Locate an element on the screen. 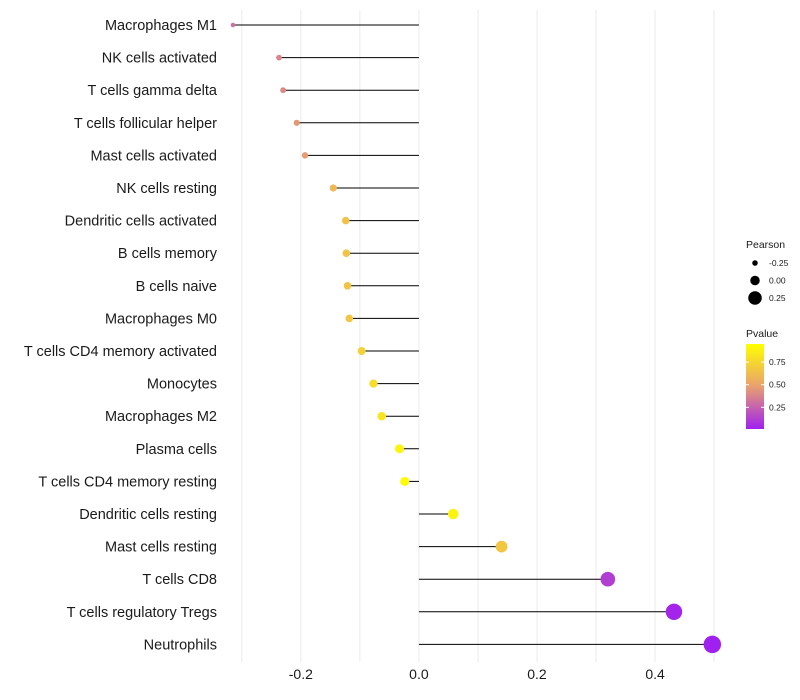 The width and height of the screenshot is (800, 700). category-label: Macrophages M1 is located at coordinates (161, 26).